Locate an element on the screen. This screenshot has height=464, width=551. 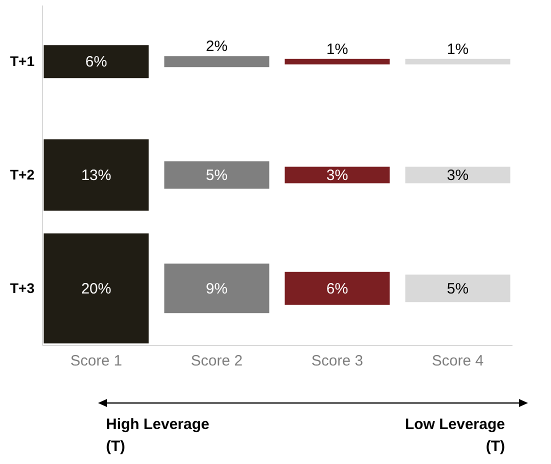
text: High Leverage (T) is located at coordinates (158, 436).